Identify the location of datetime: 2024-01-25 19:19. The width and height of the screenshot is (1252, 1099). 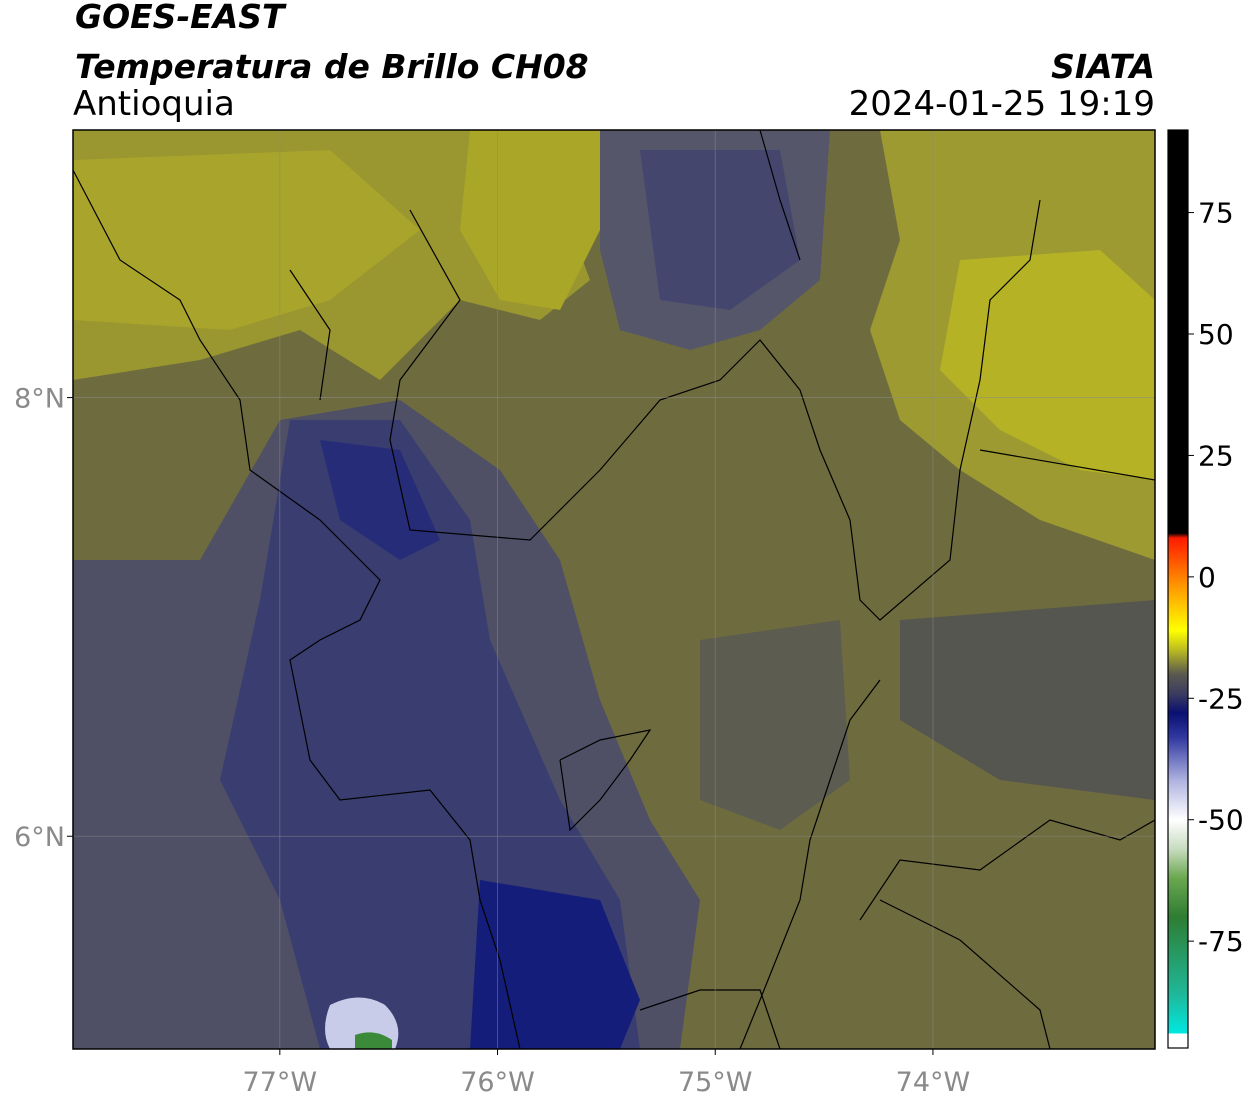
(1002, 104).